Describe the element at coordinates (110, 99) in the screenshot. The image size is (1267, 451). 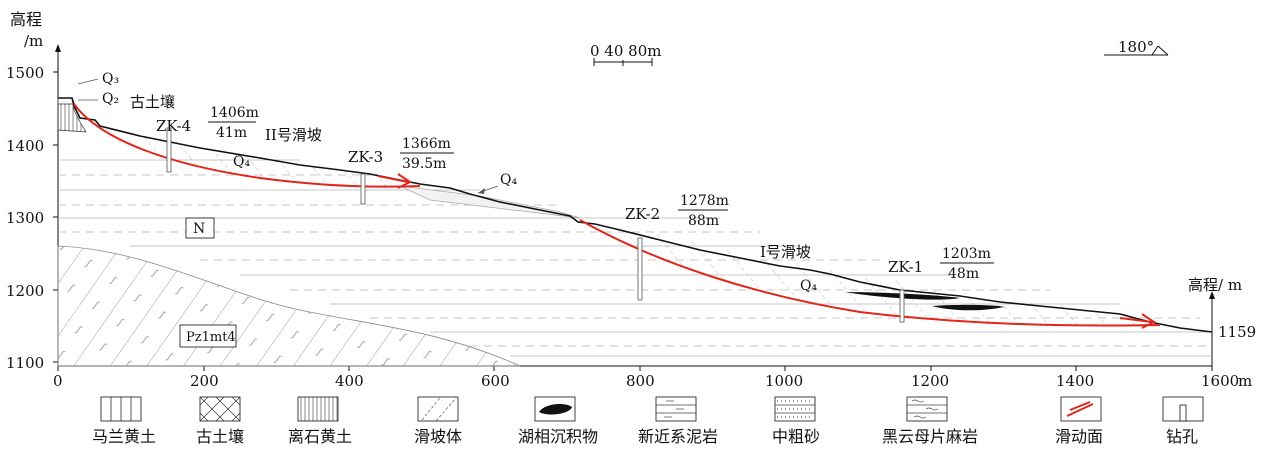
I see `q2-label: Q₂` at that location.